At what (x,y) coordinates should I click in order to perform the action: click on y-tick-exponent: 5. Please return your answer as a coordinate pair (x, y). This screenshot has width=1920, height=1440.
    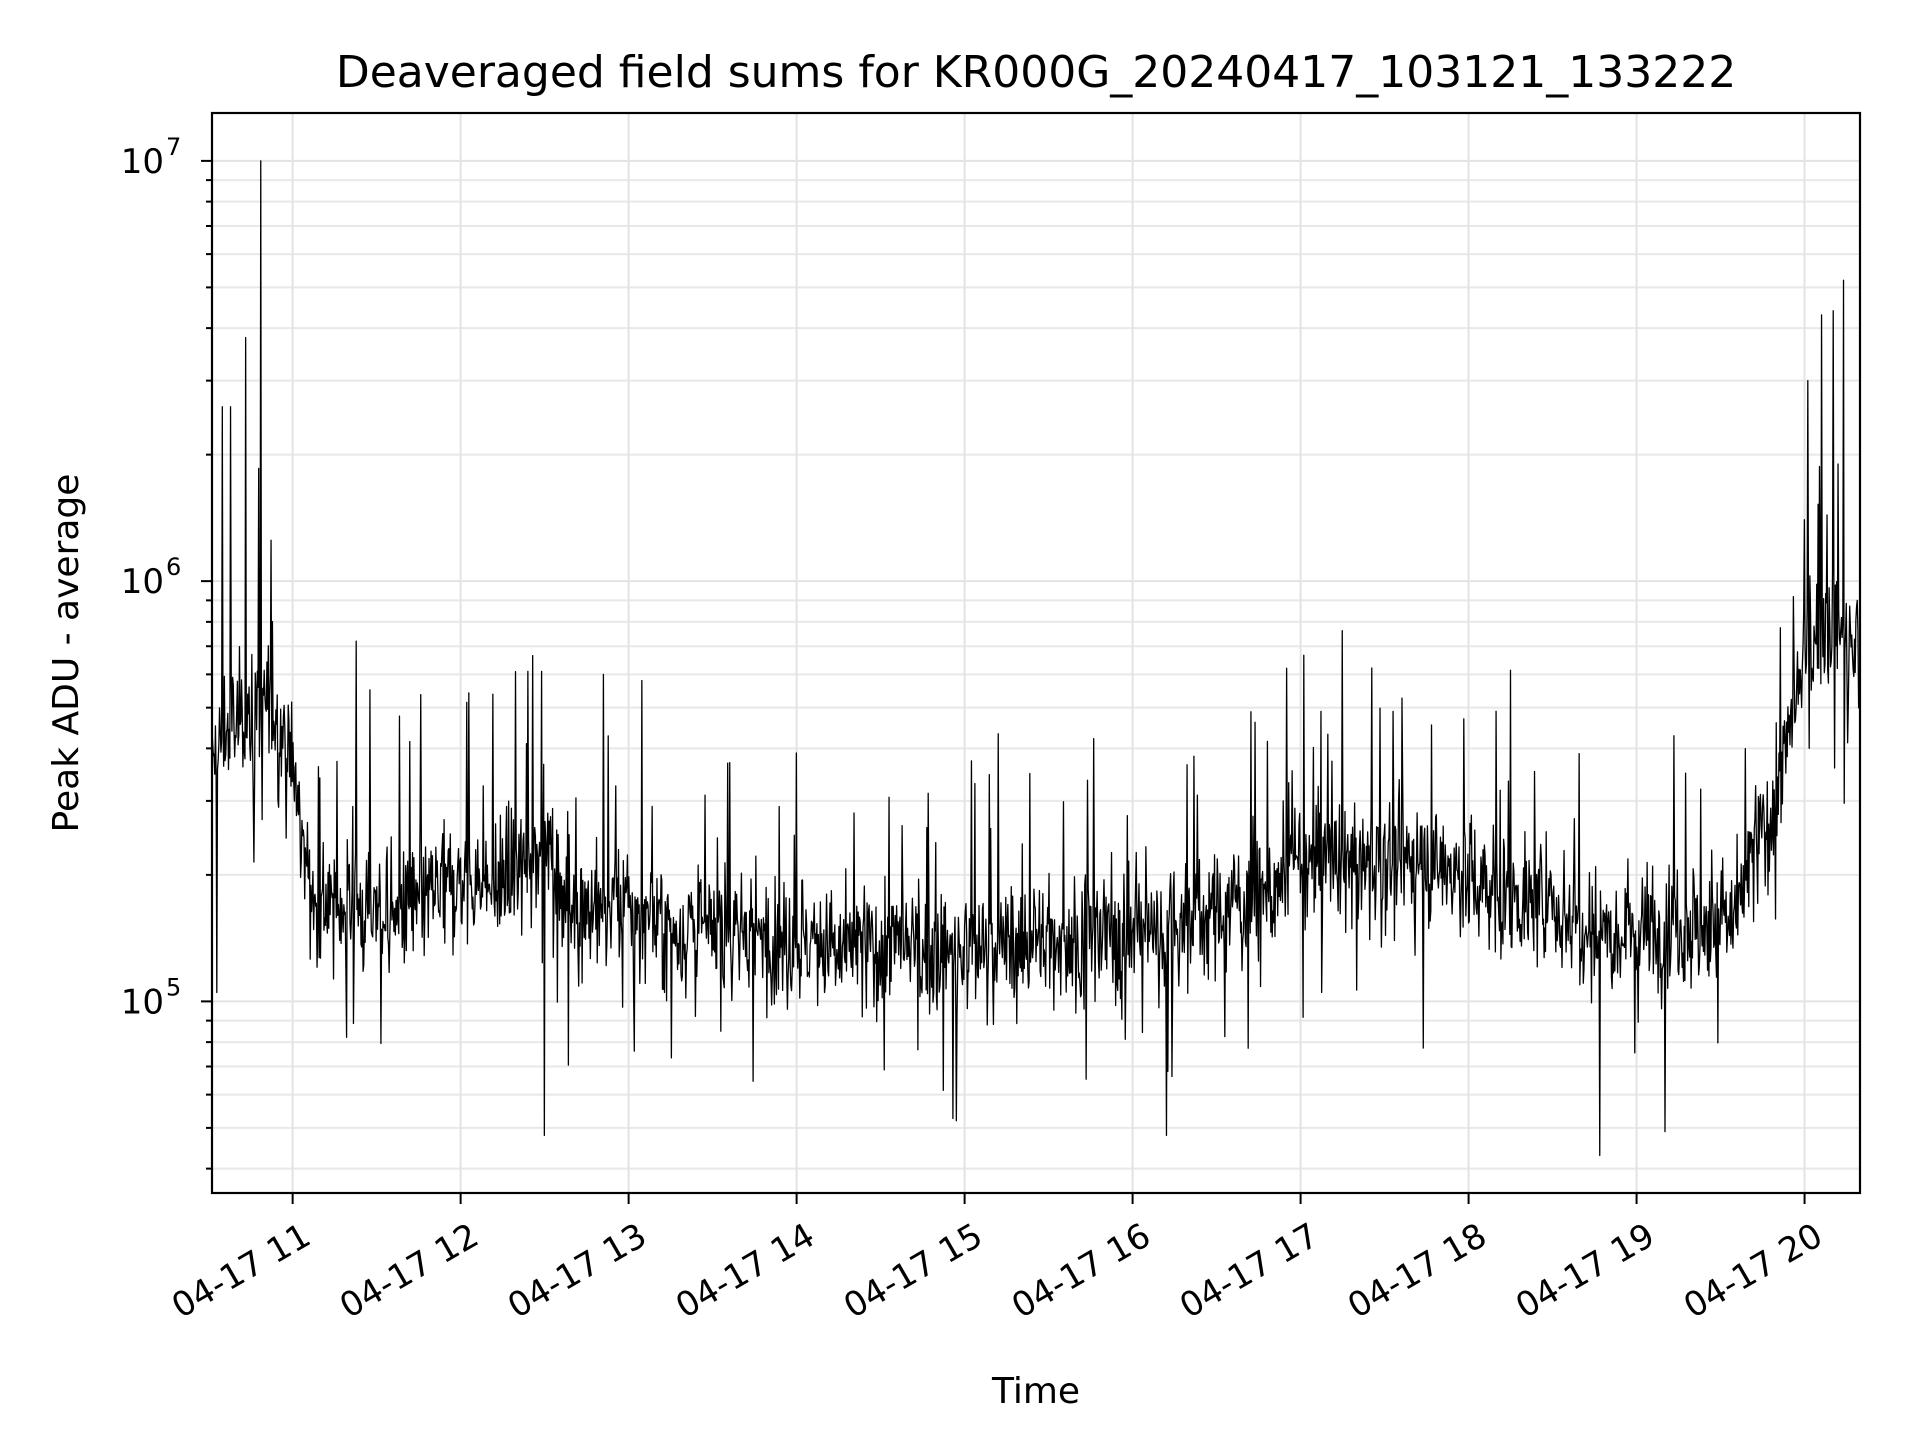
    Looking at the image, I should click on (173, 987).